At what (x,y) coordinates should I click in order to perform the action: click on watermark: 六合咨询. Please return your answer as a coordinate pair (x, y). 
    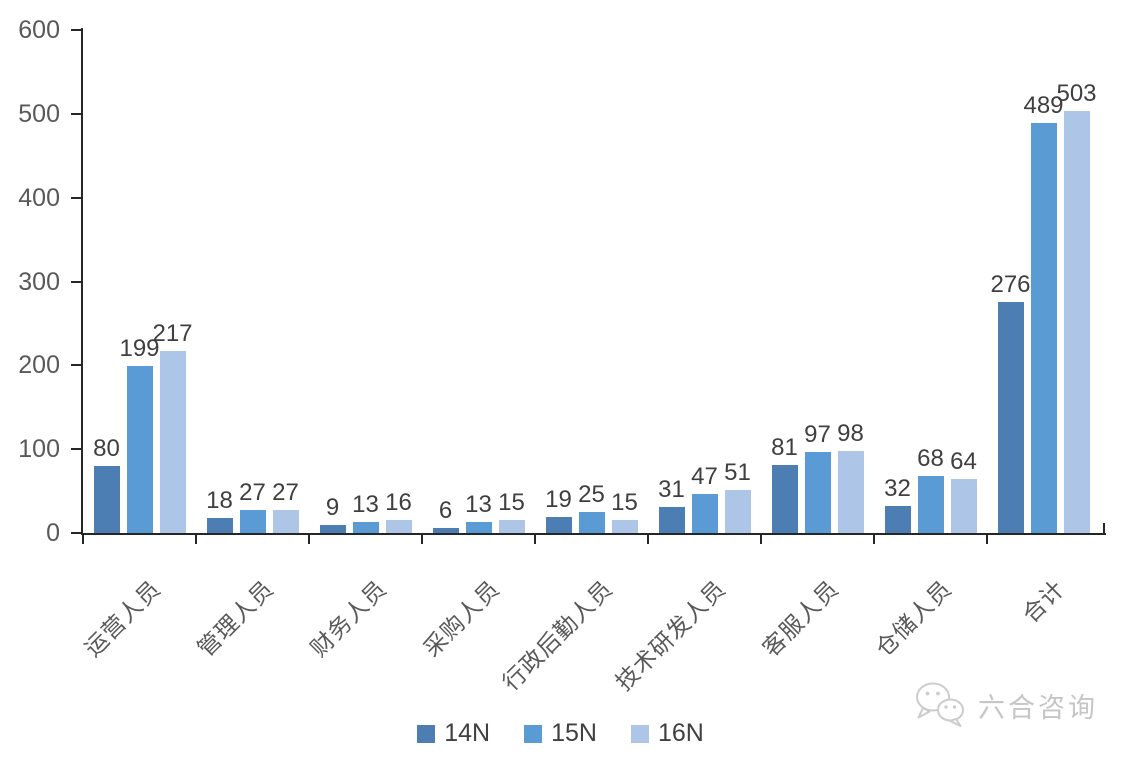
    Looking at the image, I should click on (1005, 705).